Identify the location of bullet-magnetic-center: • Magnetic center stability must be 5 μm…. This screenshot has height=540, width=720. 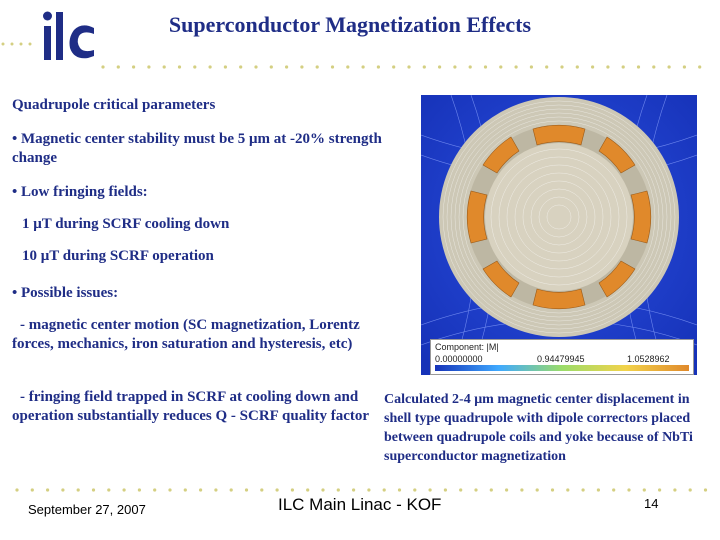
(197, 148).